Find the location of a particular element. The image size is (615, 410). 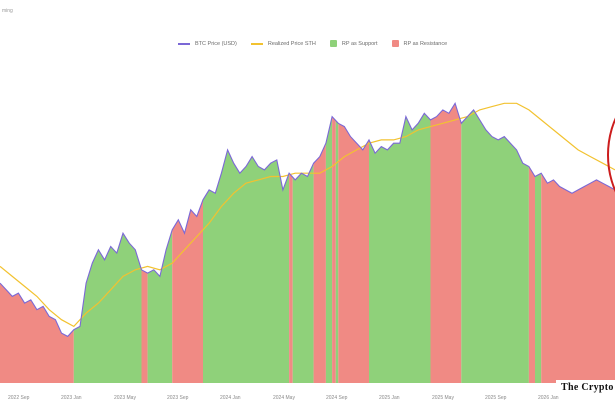

legend-label-realized-price: Realized Price STH is located at coordinates (291, 43).